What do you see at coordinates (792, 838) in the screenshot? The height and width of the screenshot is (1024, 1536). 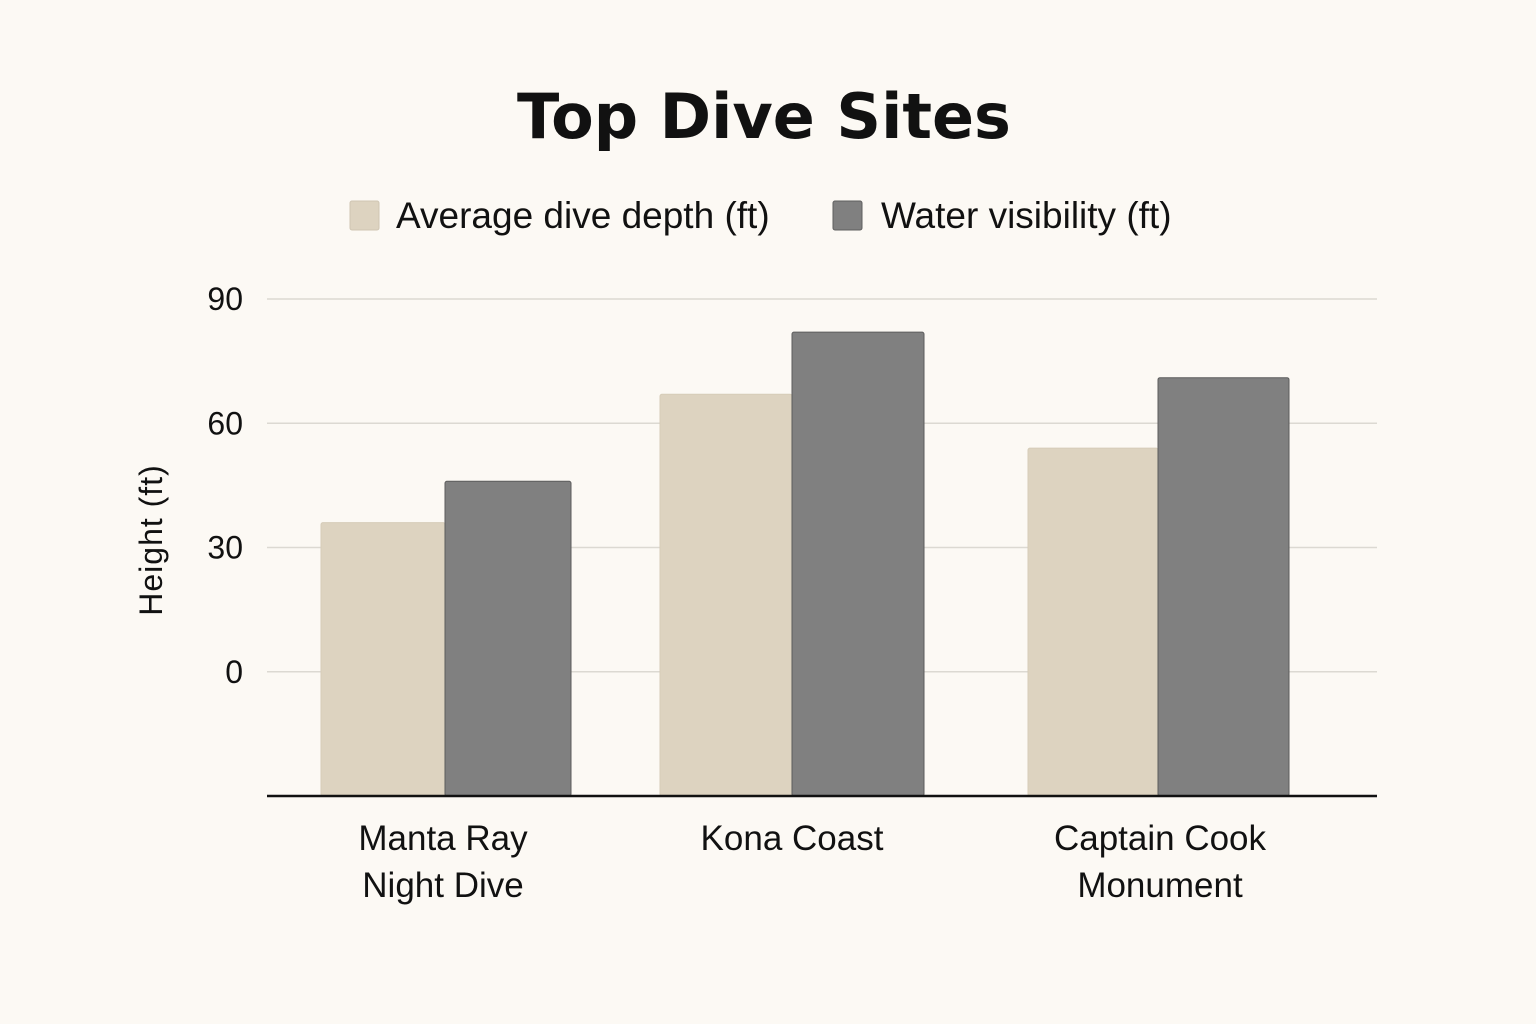 I see `x-category-label-1-line-0: Kona Coast` at bounding box center [792, 838].